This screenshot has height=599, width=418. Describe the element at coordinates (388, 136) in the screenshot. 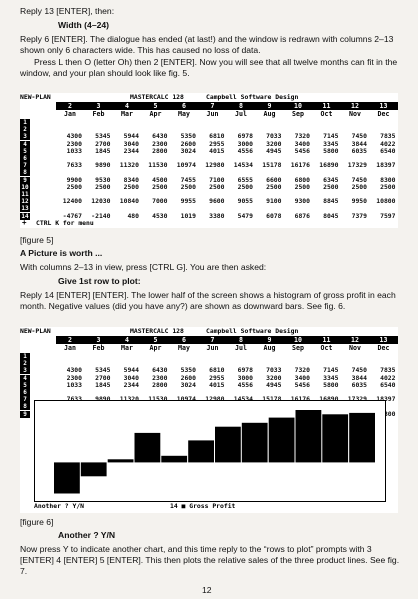

I see `table-cell: 7835` at that location.